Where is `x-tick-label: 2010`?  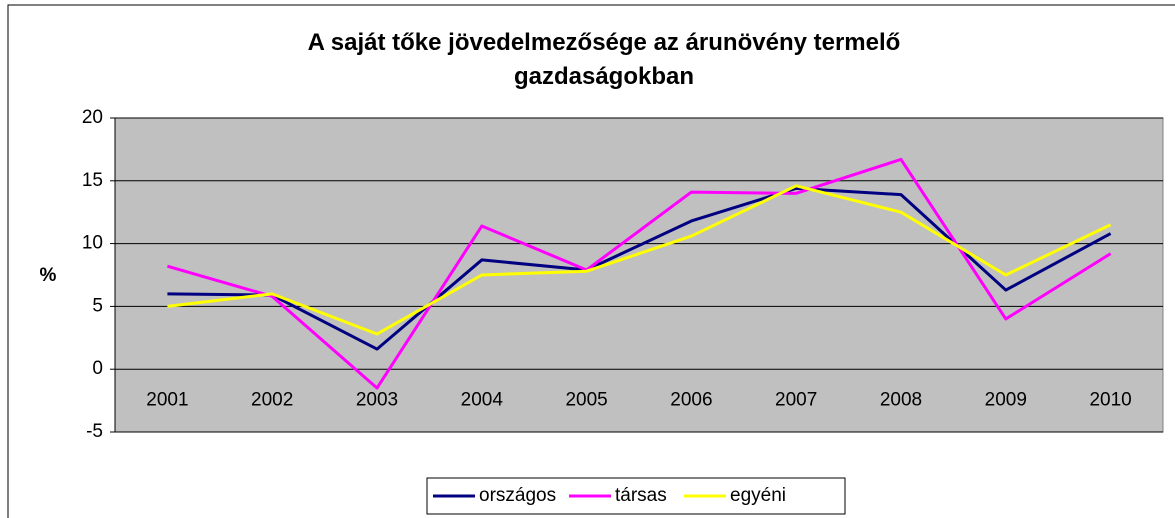 x-tick-label: 2010 is located at coordinates (1110, 400).